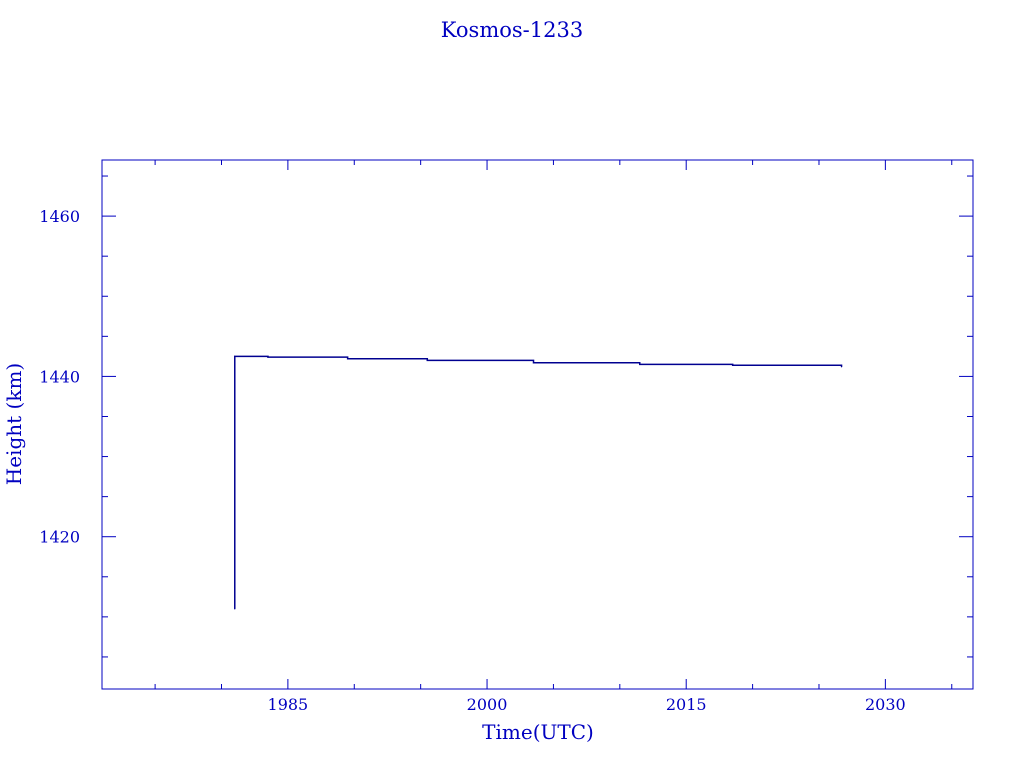 Image resolution: width=1024 pixels, height=773 pixels. I want to click on y-axis-label: Height (km), so click(14, 424).